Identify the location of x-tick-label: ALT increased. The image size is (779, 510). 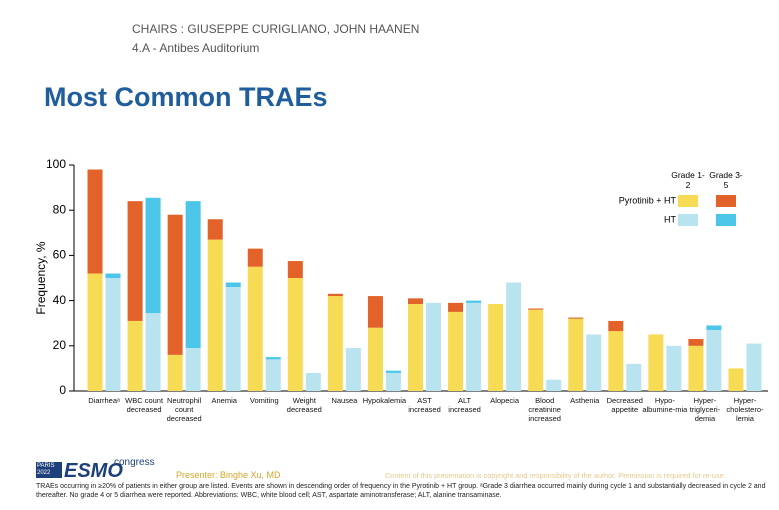
(464, 405).